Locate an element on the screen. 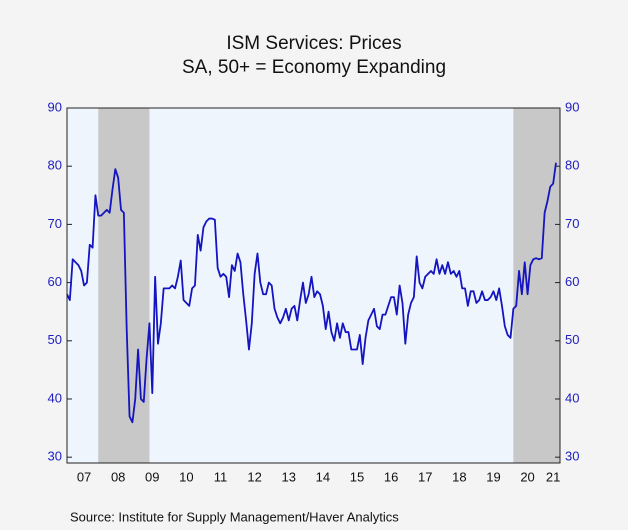  y-tick-label: 90 is located at coordinates (55, 106).